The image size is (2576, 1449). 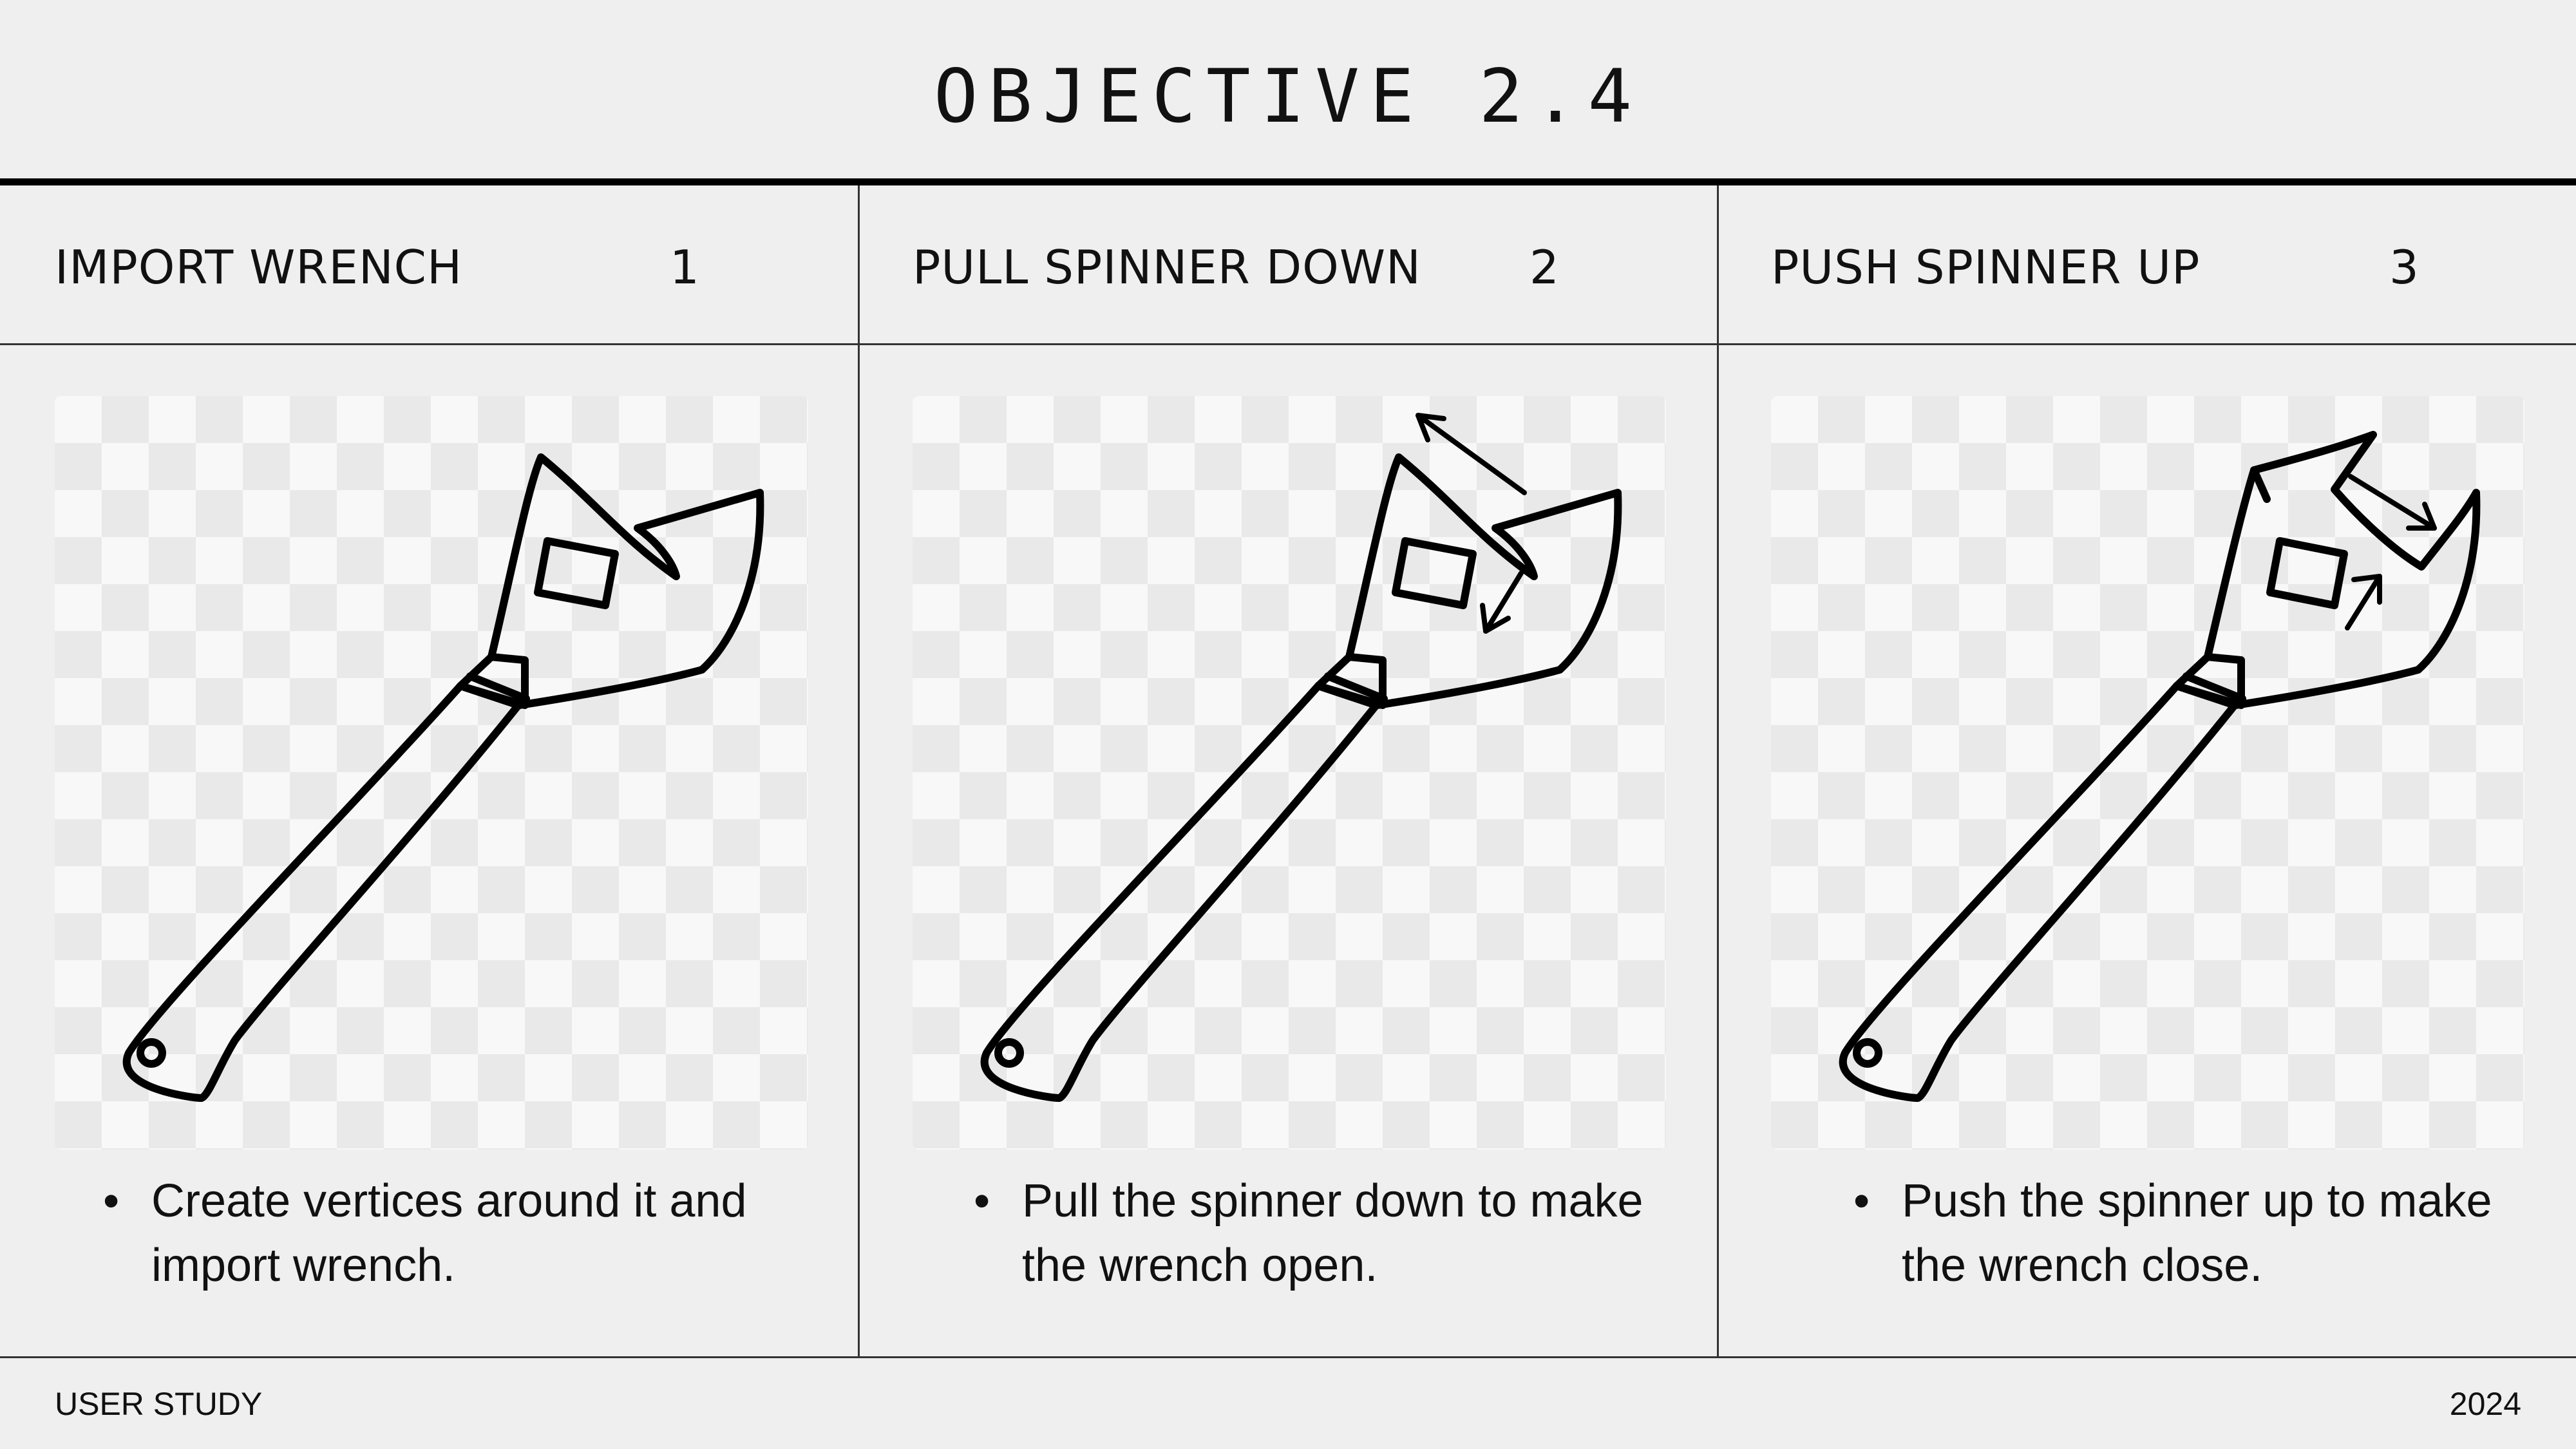 What do you see at coordinates (1288, 182) in the screenshot?
I see `title-divider` at bounding box center [1288, 182].